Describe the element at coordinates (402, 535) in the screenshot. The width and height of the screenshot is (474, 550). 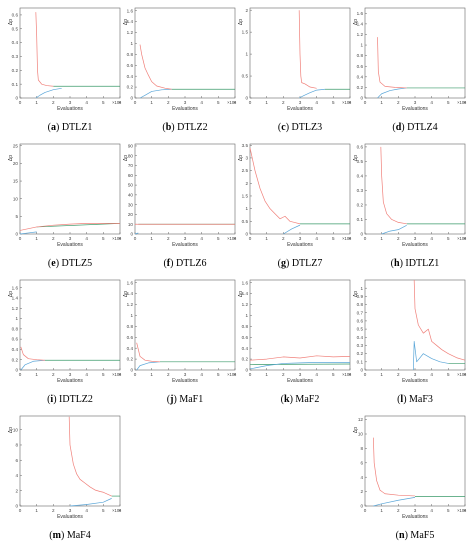
I see `caption-letter: n` at that location.